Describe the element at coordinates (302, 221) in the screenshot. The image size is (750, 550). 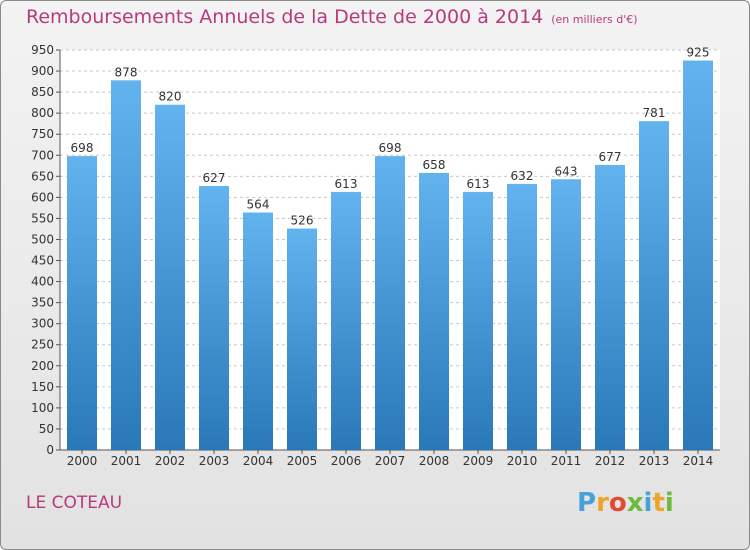
I see `bar-value-label: 526` at that location.